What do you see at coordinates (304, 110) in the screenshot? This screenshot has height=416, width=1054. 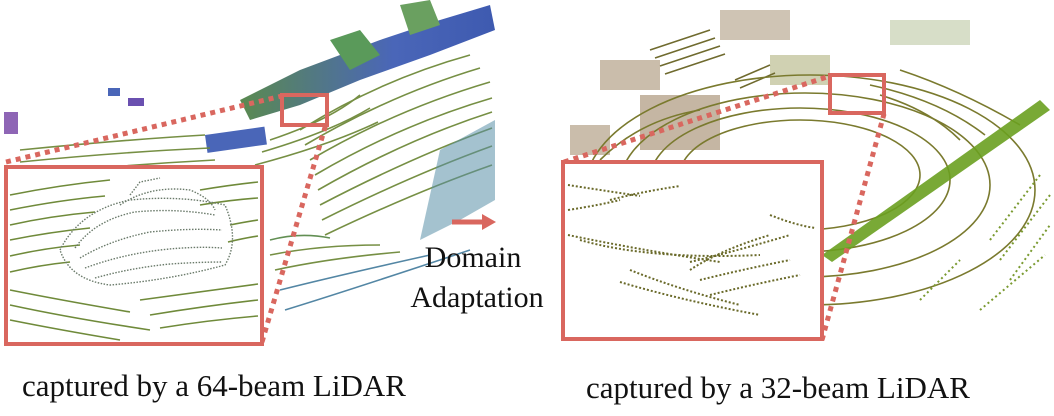 I see `left-highlight-box` at bounding box center [304, 110].